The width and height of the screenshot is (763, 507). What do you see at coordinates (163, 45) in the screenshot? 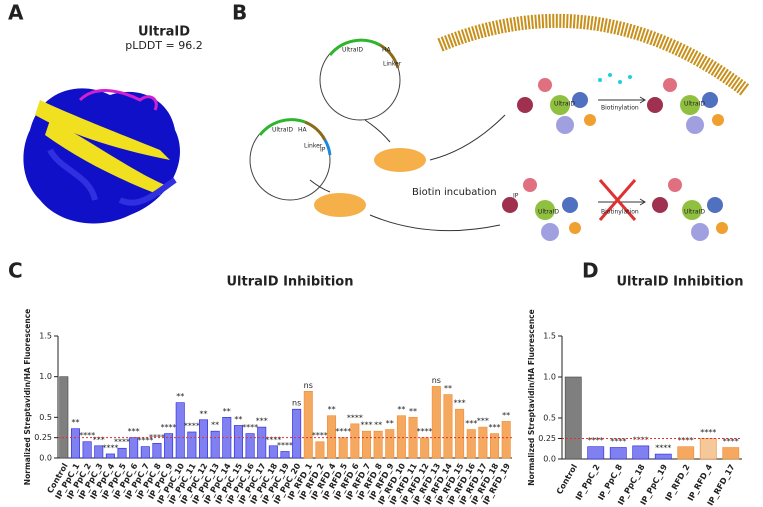
I see `plddt: pLDDT = 96.2` at bounding box center [163, 45].